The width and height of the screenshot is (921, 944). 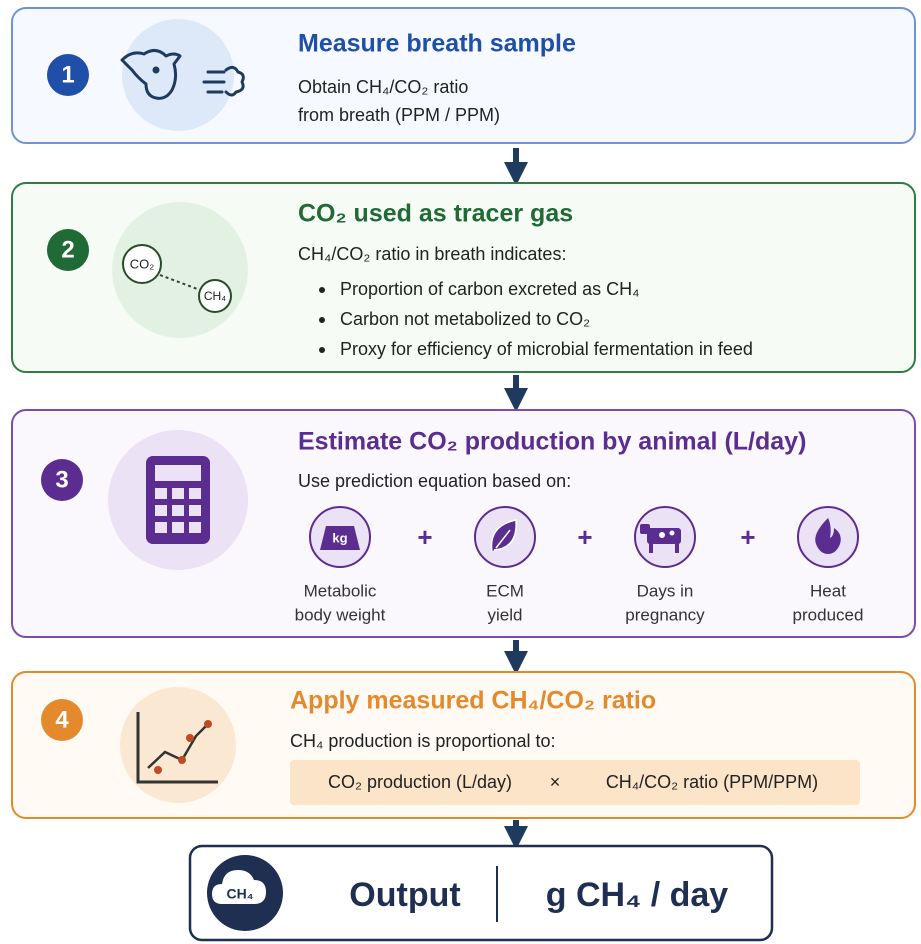 What do you see at coordinates (340, 590) in the screenshot?
I see `factor-label: Metabolic` at bounding box center [340, 590].